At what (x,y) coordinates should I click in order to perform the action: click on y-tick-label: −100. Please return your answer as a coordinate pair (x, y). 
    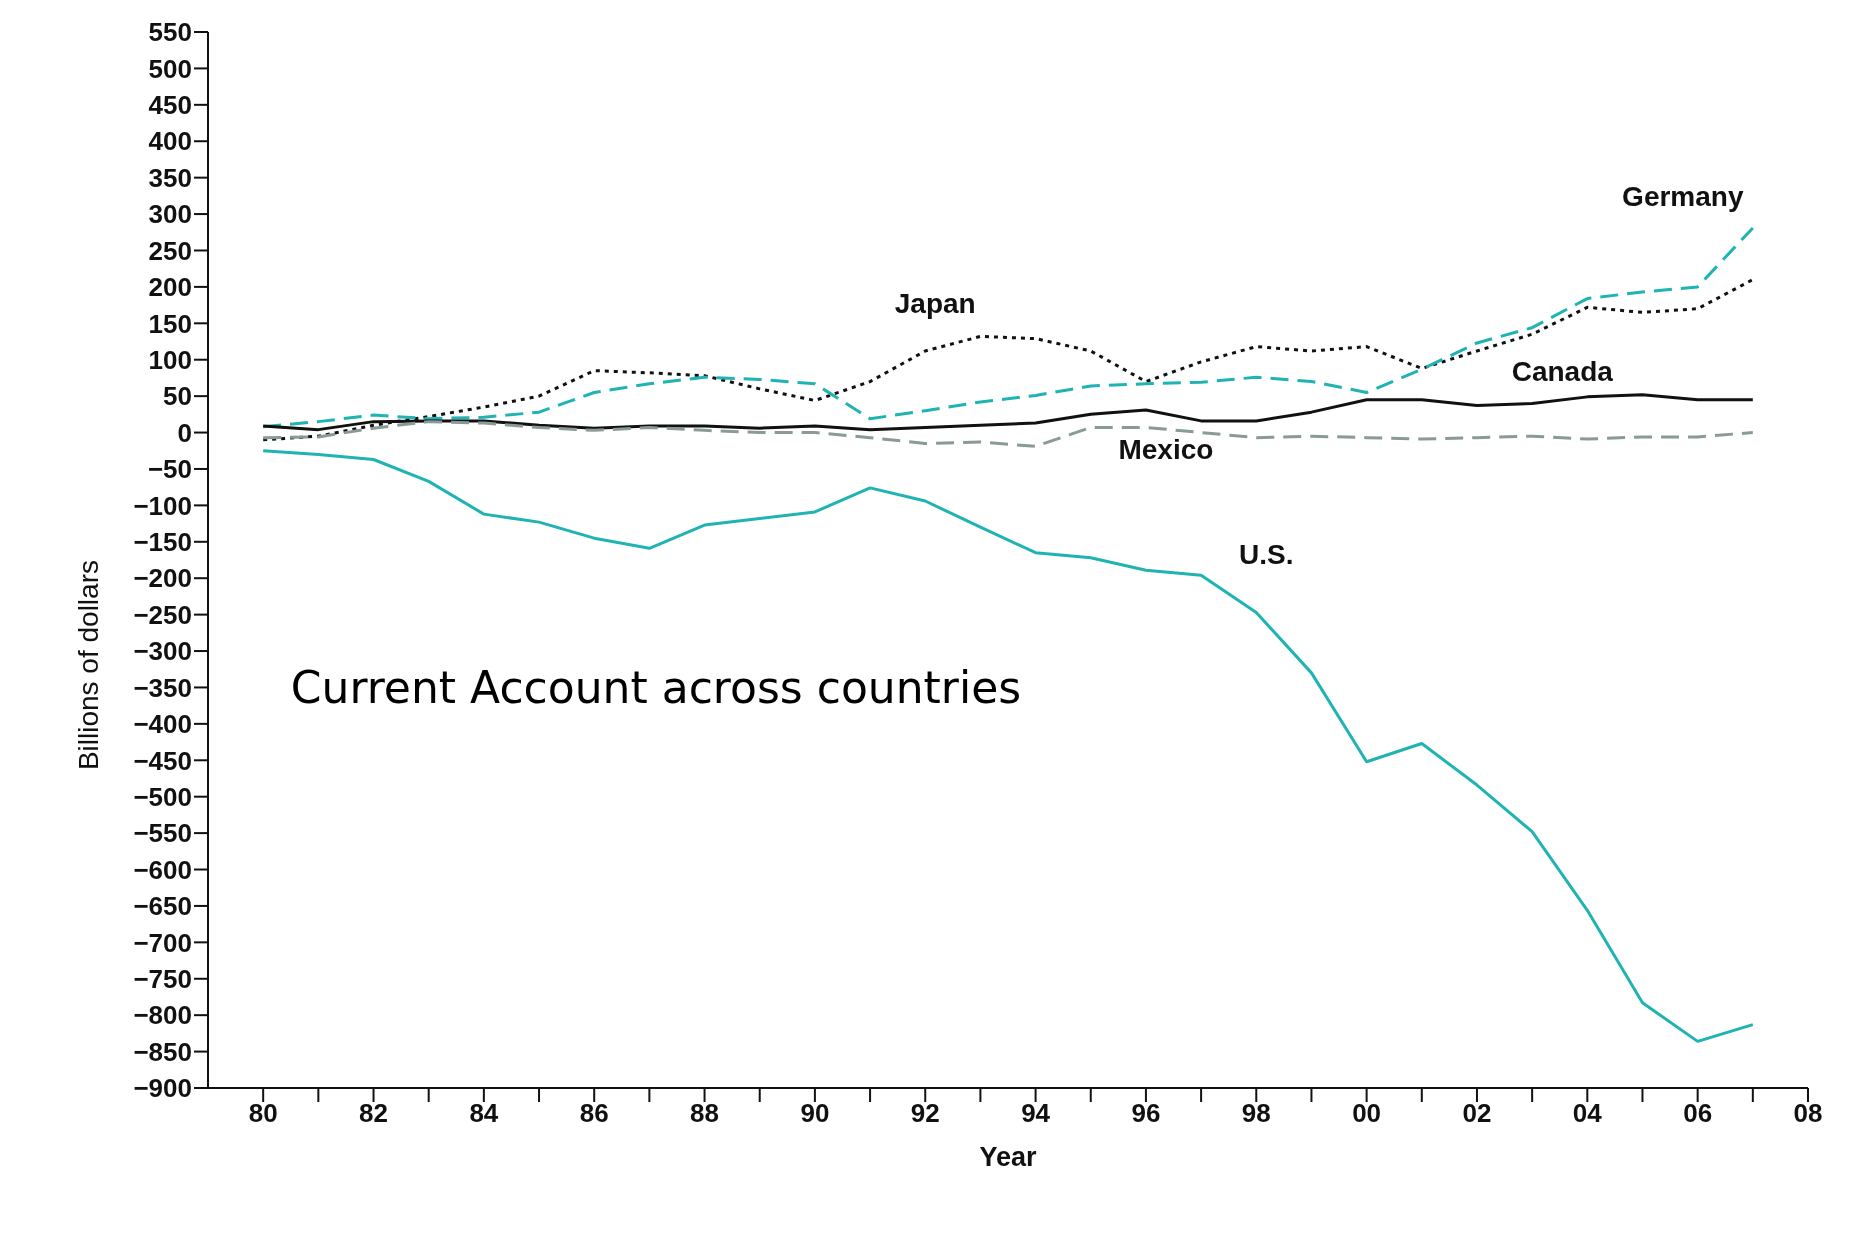
    Looking at the image, I should click on (162, 505).